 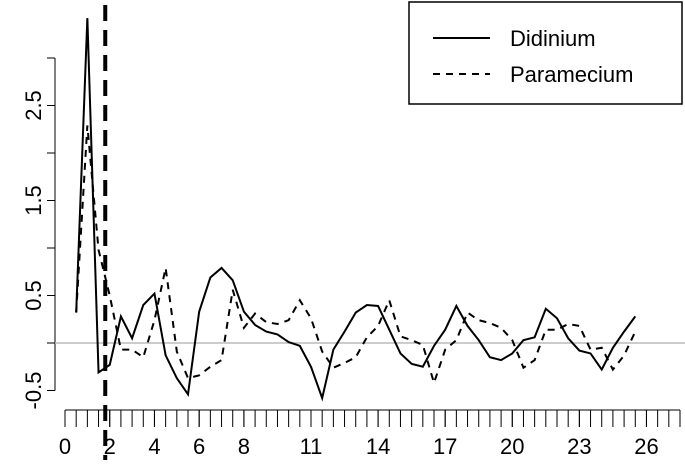 I want to click on x-tick-label: 11, so click(x=311, y=446).